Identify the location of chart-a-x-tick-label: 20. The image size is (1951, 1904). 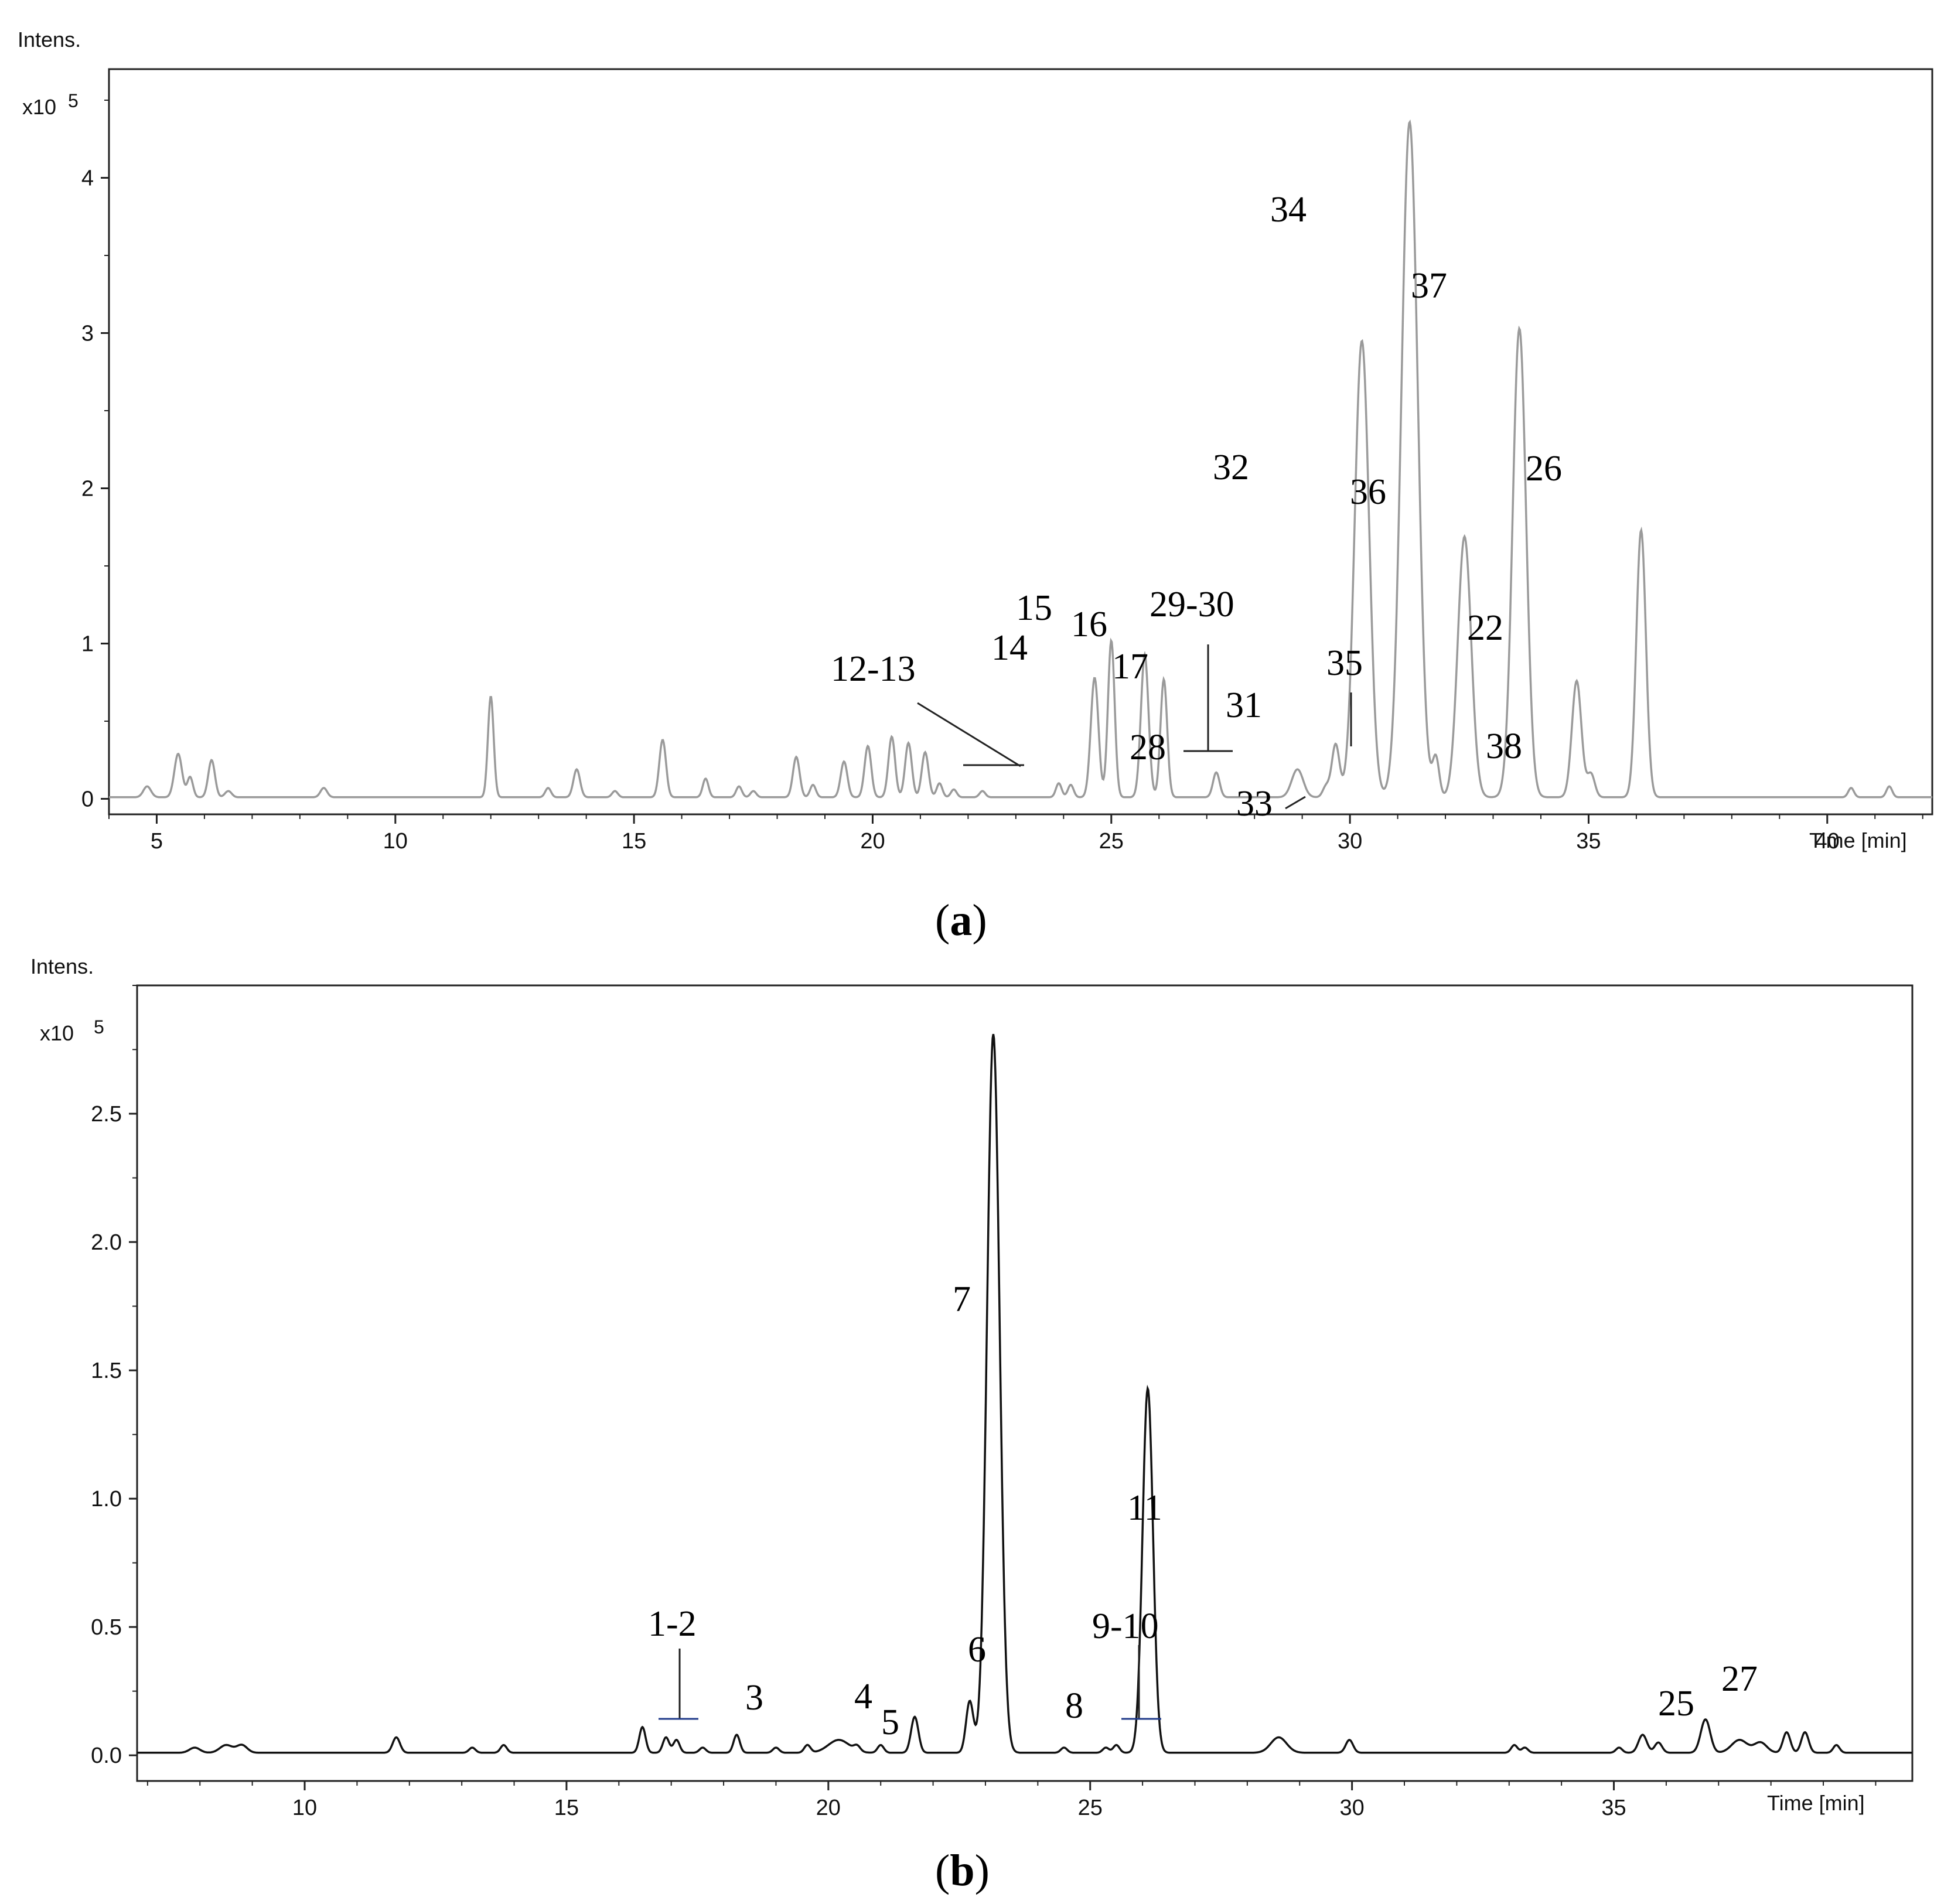
(872, 841).